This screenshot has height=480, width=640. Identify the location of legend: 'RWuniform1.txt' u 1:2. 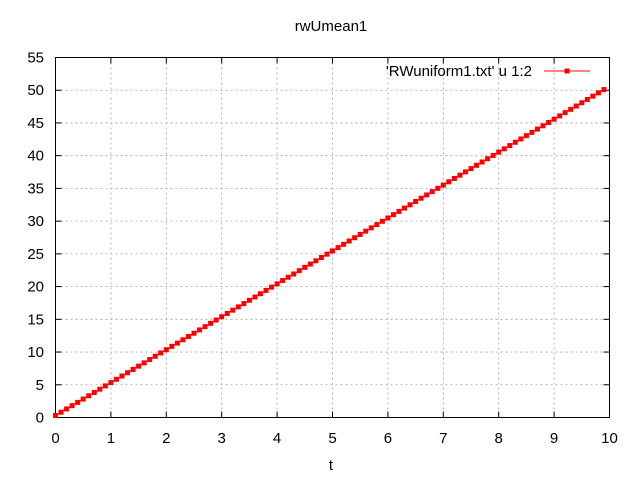
(488, 71).